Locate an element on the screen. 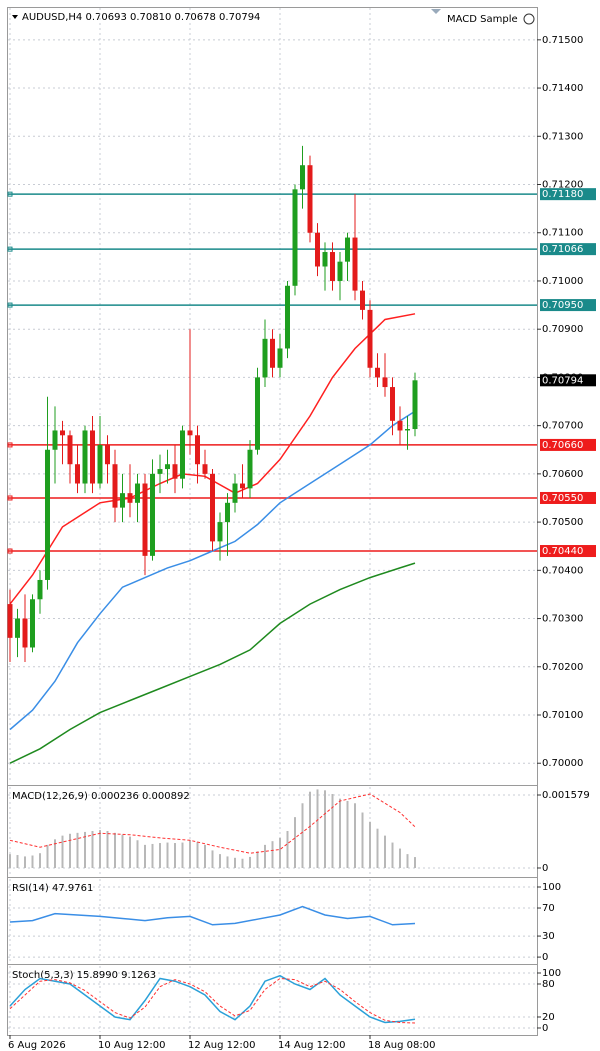 This screenshot has width=600, height=1051. menu-arrow is located at coordinates (15, 17).